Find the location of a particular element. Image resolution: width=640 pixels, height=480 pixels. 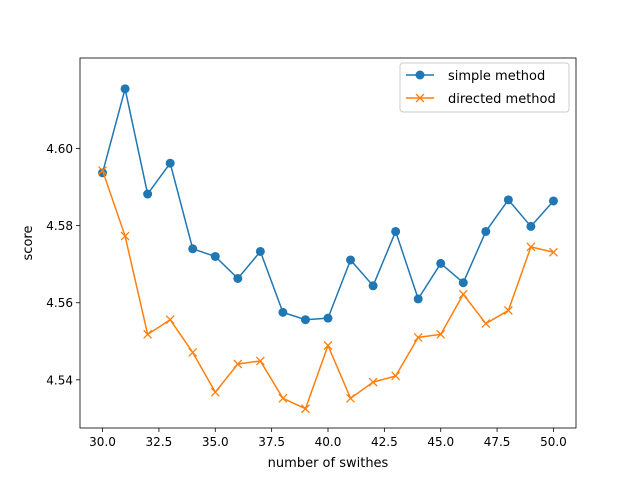

y-axis-ticks: 4.54 4.56 4.58 4.60 is located at coordinates (63, 264).